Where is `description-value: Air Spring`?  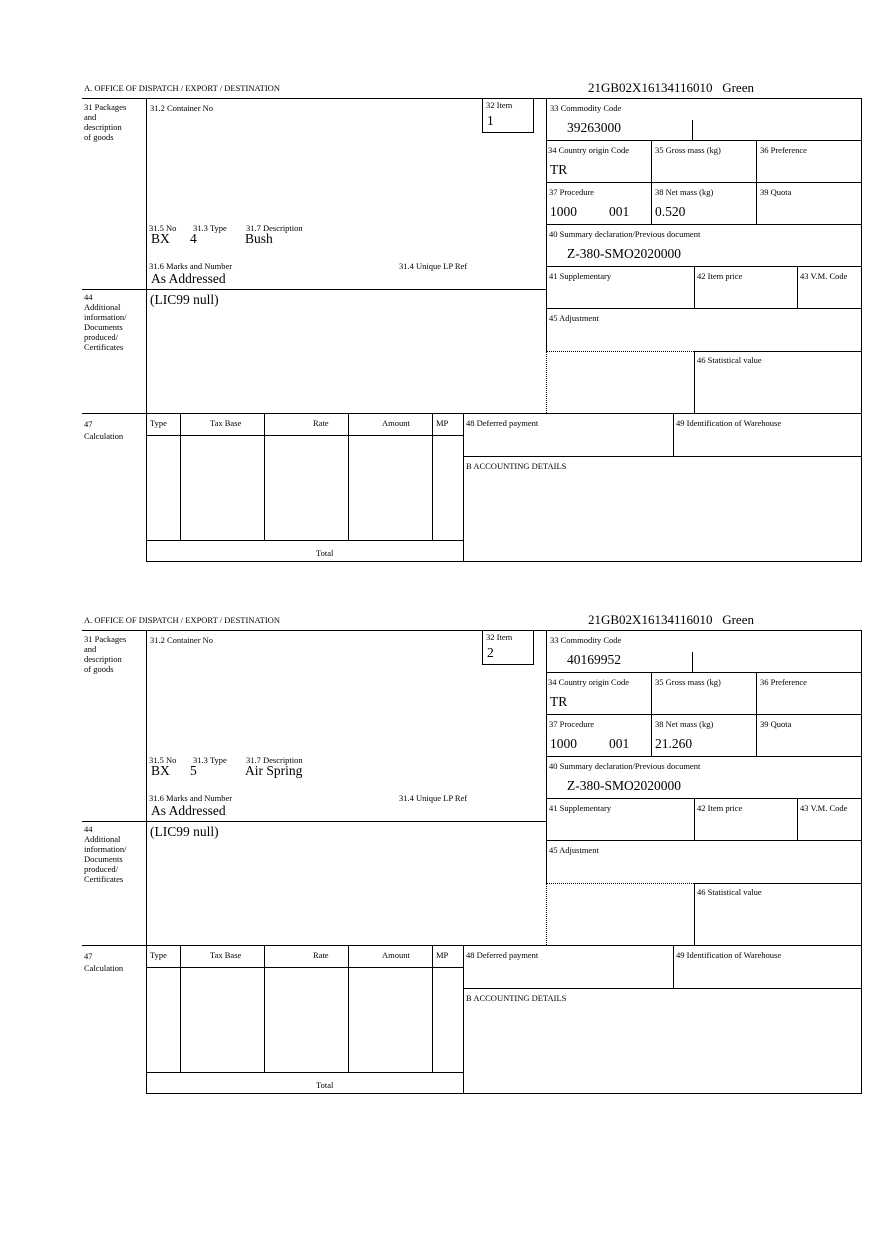
description-value: Air Spring is located at coordinates (274, 770).